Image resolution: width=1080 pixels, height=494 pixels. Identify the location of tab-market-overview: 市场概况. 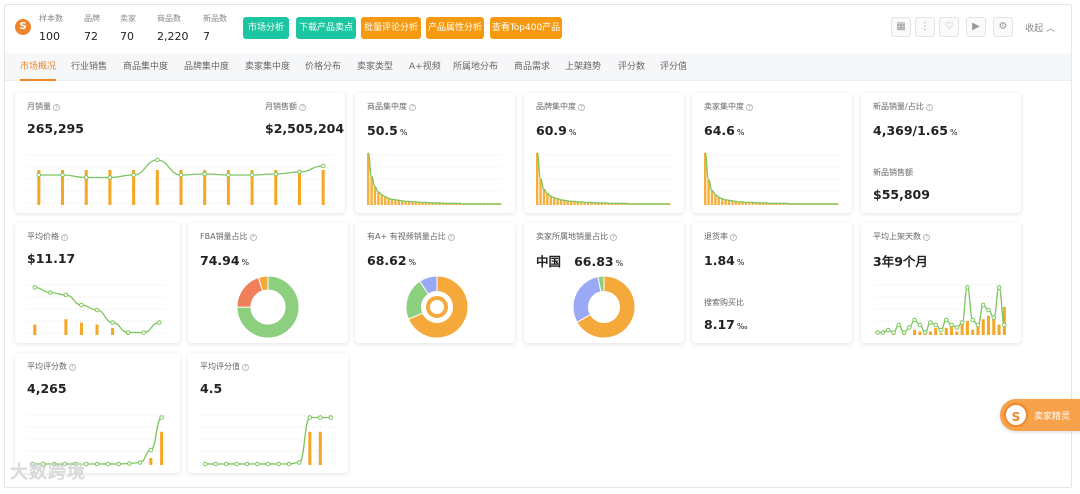
(38, 67).